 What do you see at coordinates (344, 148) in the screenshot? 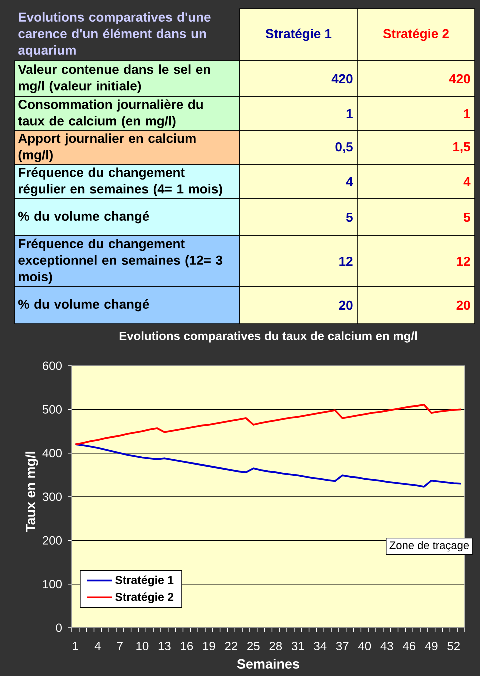
I see `text: 0,5` at bounding box center [344, 148].